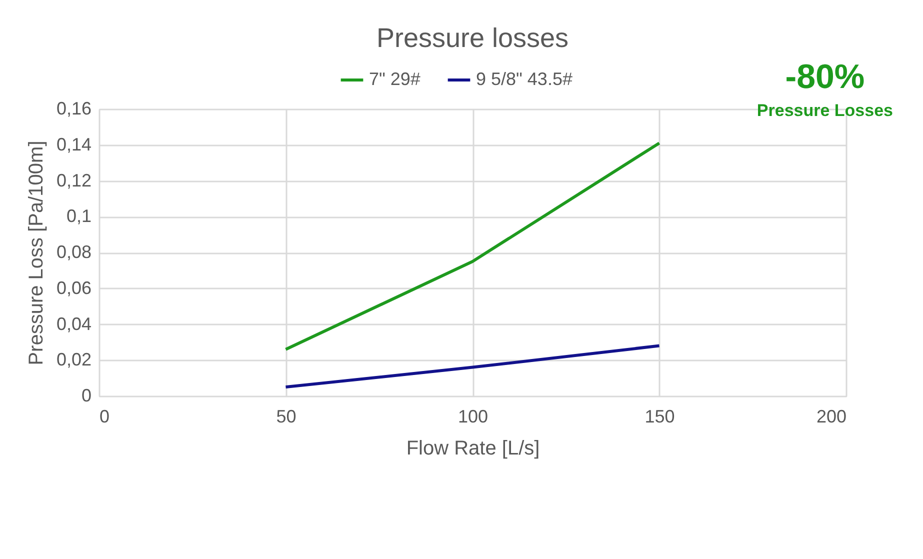 The width and height of the screenshot is (923, 559). I want to click on x-tick-label: 150, so click(659, 416).